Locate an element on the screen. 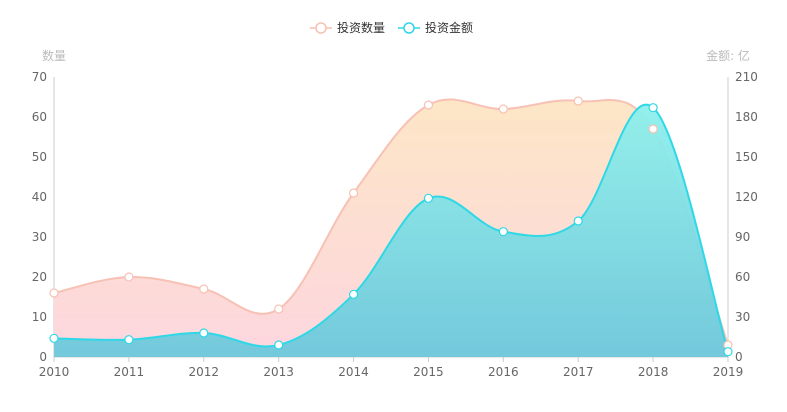 The width and height of the screenshot is (787, 412). x-tick-label: 2015 is located at coordinates (428, 372).